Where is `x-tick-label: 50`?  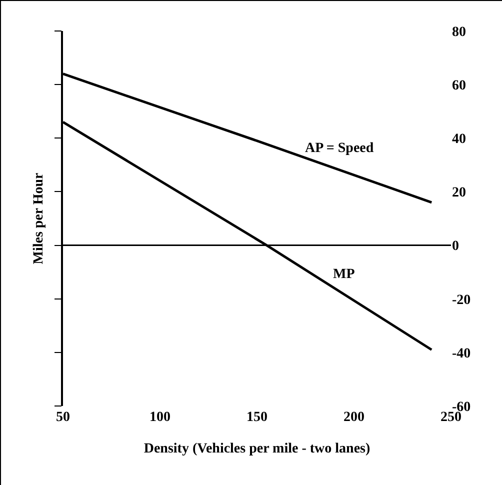 x-tick-label: 50 is located at coordinates (63, 417).